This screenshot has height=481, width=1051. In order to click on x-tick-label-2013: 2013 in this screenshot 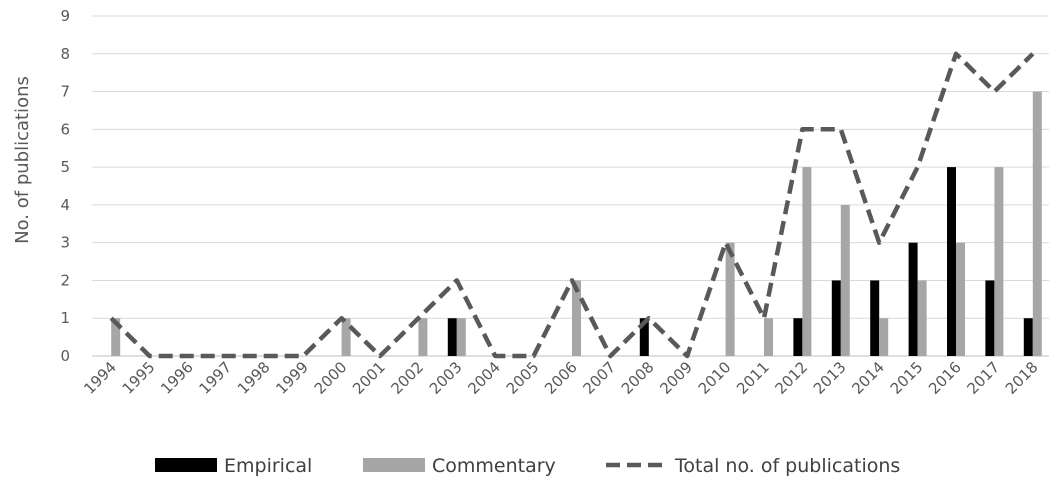, I will do `click(830, 378)`.